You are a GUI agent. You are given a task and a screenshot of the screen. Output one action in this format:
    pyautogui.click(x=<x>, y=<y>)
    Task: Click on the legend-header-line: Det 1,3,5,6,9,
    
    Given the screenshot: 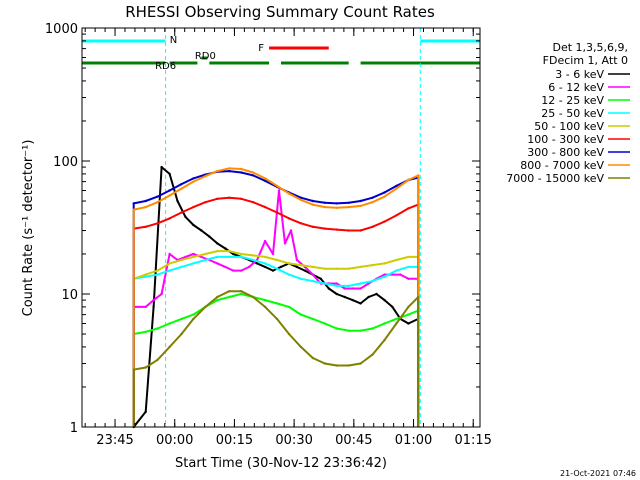 What is the action you would take?
    pyautogui.click(x=590, y=47)
    